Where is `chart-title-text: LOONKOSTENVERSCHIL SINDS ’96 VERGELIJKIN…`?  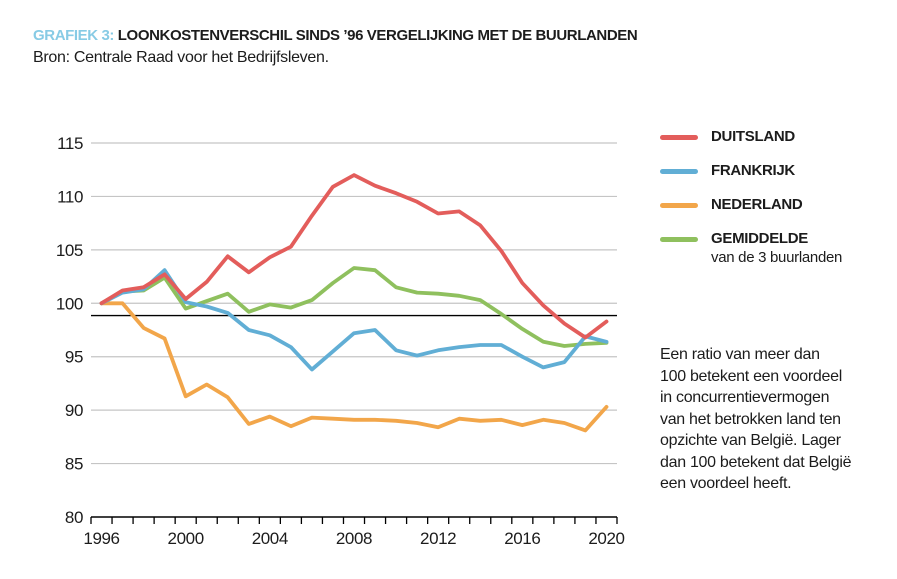 chart-title-text: LOONKOSTENVERSCHIL SINDS ’96 VERGELIJKIN… is located at coordinates (377, 35).